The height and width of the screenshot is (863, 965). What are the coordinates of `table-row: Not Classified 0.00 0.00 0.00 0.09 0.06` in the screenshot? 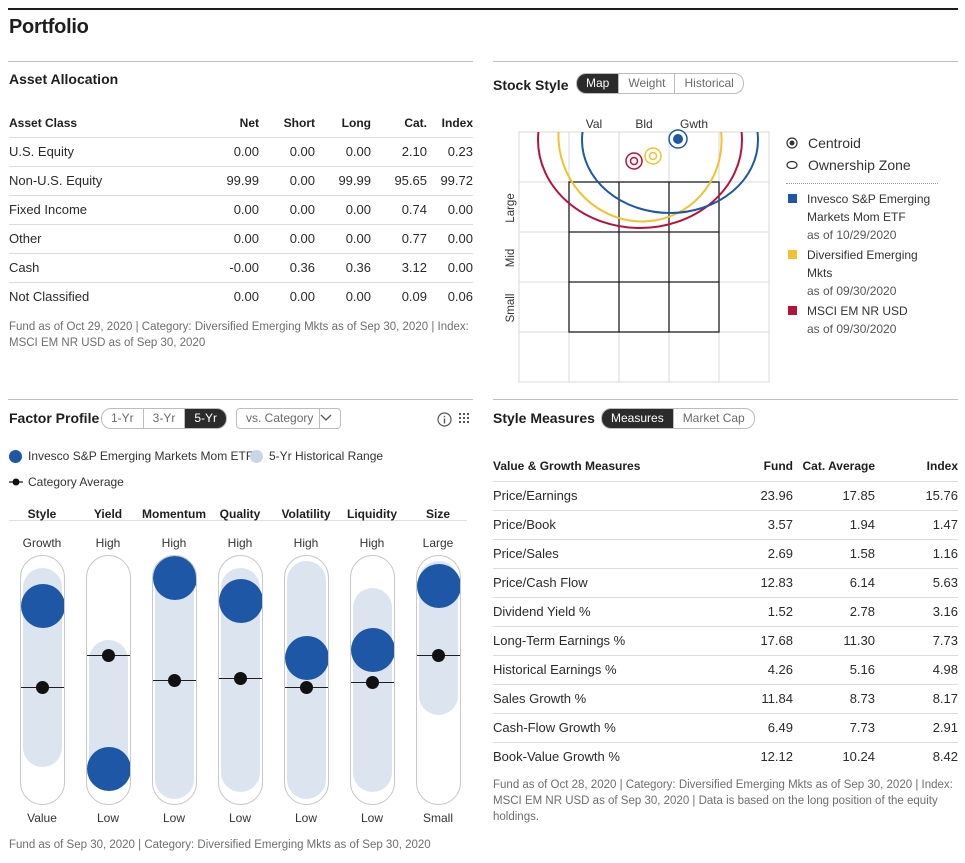 It's located at (241, 296).